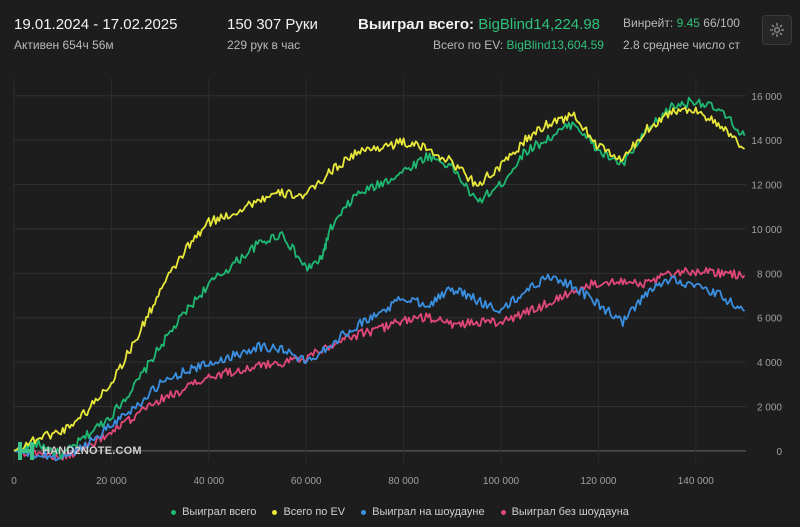  Describe the element at coordinates (314, 512) in the screenshot. I see `legend-label: Всего по EV` at that location.